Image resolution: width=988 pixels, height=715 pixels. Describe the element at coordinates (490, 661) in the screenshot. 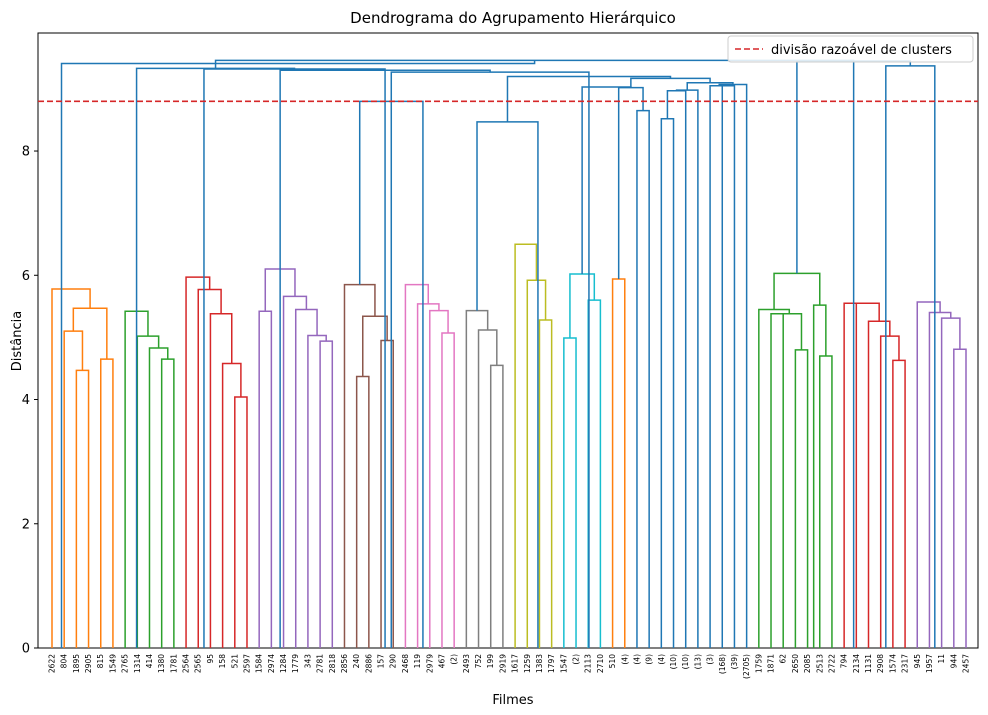

I see `x-tick-label: 199` at that location.